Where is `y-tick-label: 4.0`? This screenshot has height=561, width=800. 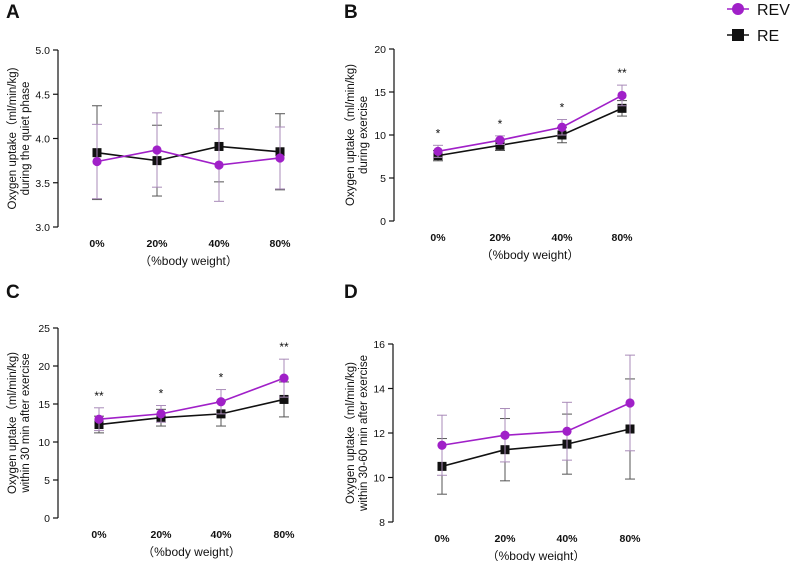
y-tick-label: 4.0 is located at coordinates (42, 140).